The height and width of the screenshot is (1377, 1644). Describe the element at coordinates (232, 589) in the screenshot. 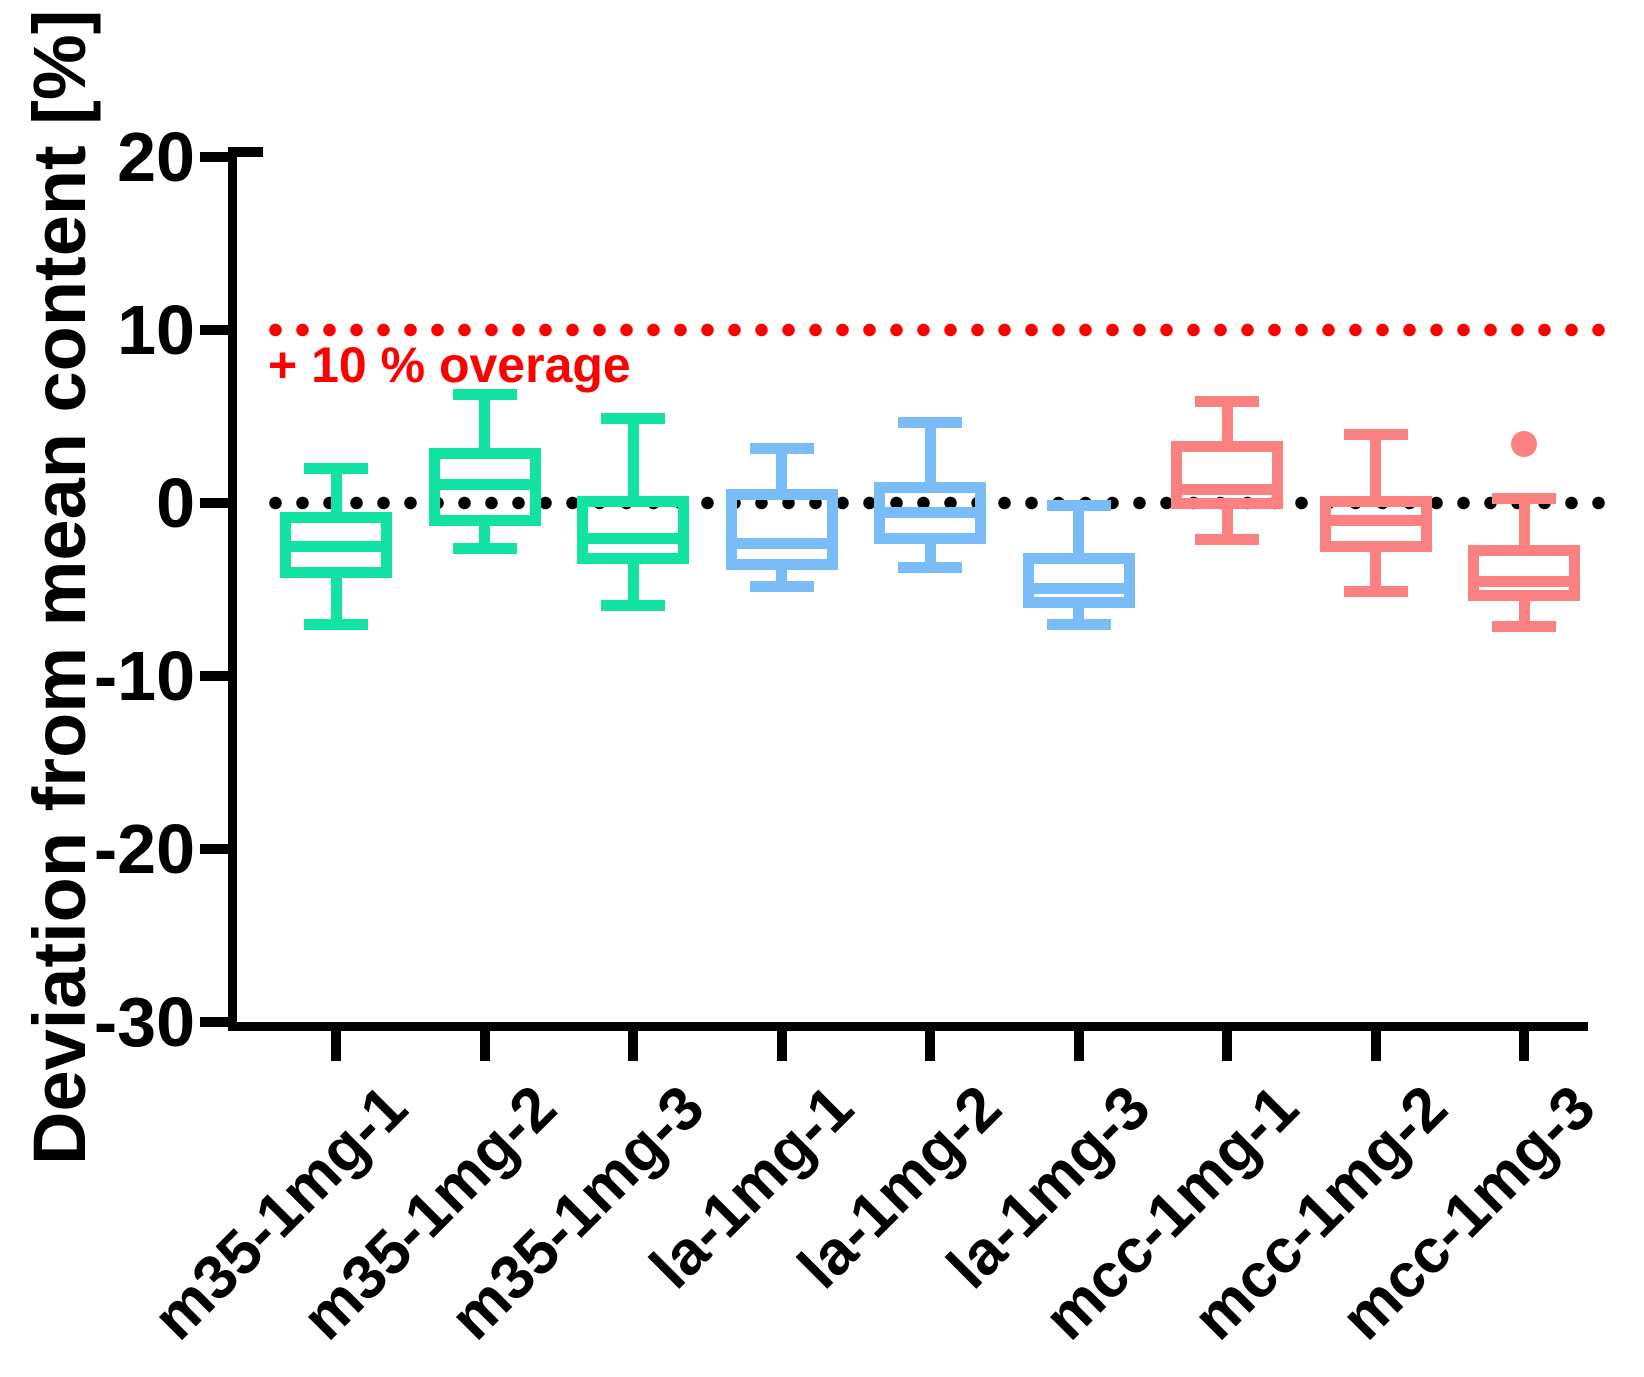

I see `y-axis-line` at that location.